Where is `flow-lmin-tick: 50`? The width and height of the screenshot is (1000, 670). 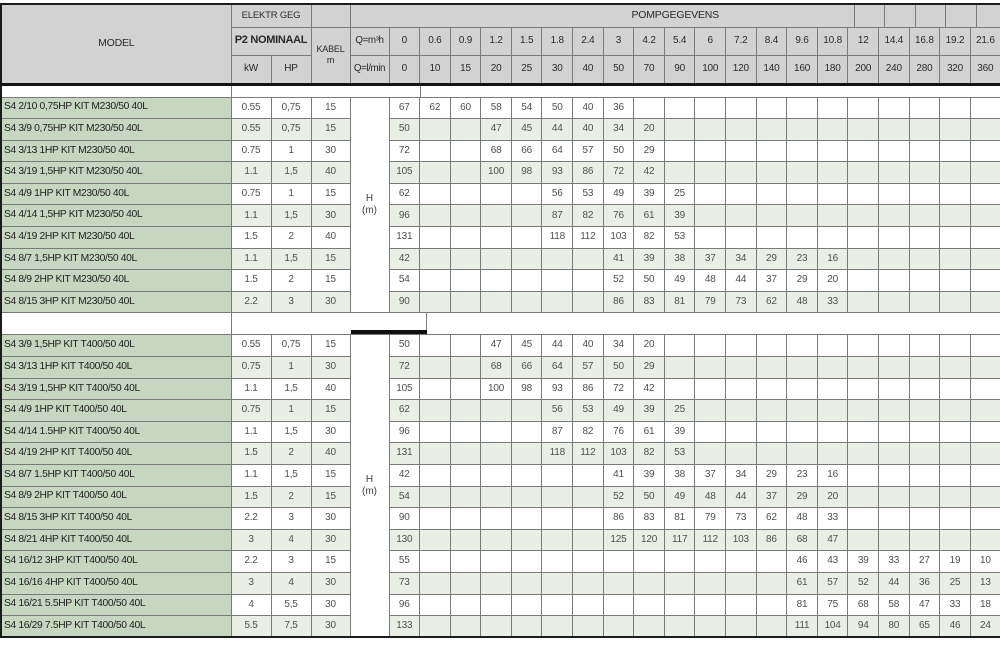 flow-lmin-tick: 50 is located at coordinates (618, 70).